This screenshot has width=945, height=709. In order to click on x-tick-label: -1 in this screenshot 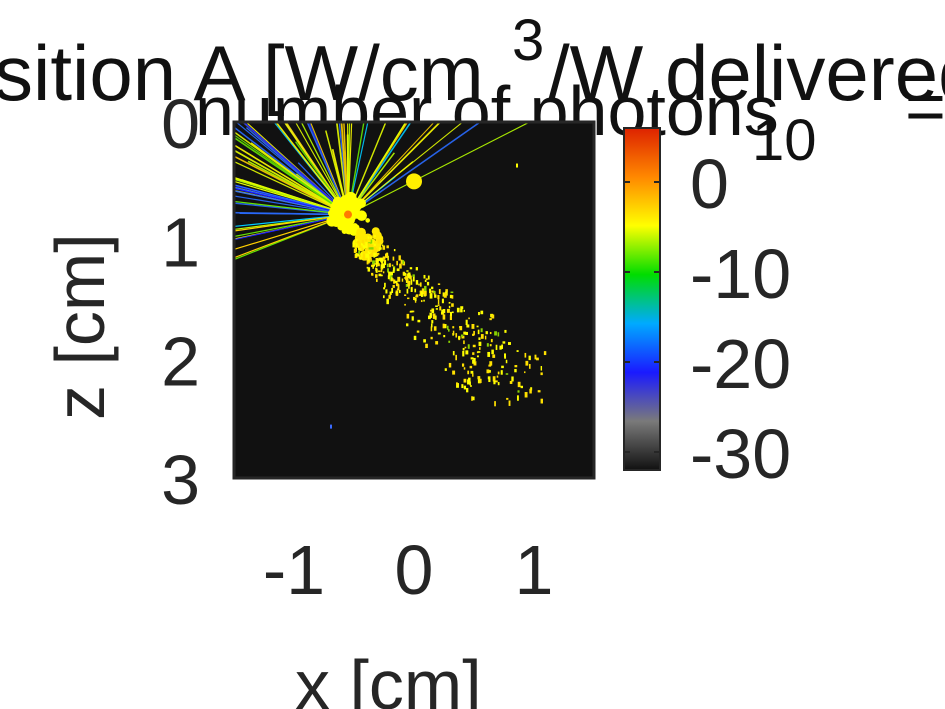, I will do `click(294, 570)`.